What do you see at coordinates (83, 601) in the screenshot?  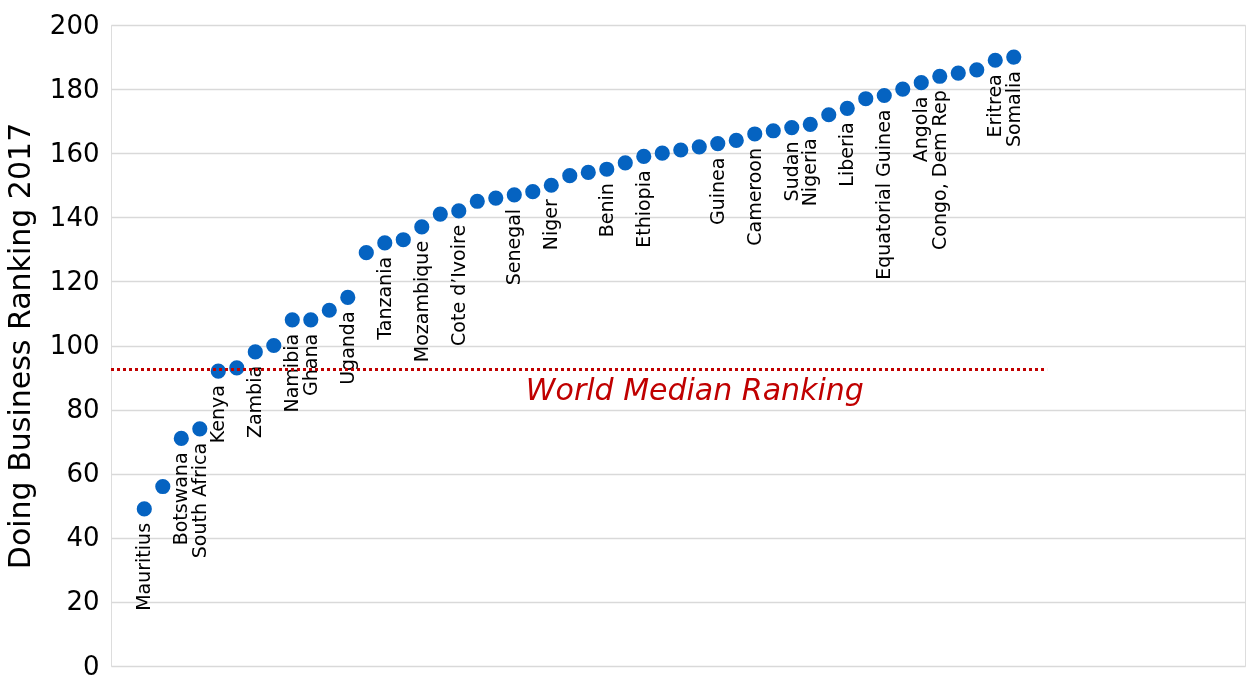 I see `y-tick-label: 20` at bounding box center [83, 601].